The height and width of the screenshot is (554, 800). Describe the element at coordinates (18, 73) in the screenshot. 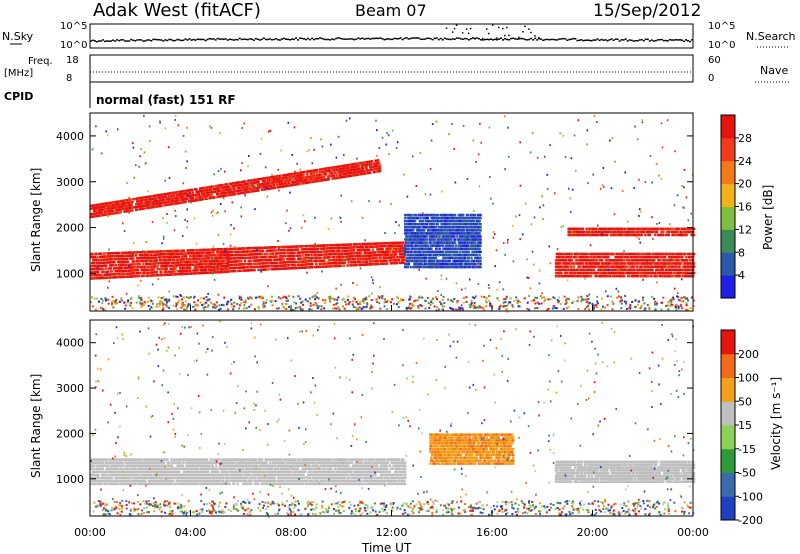

I see `freq-left-unit: [MHz]` at that location.